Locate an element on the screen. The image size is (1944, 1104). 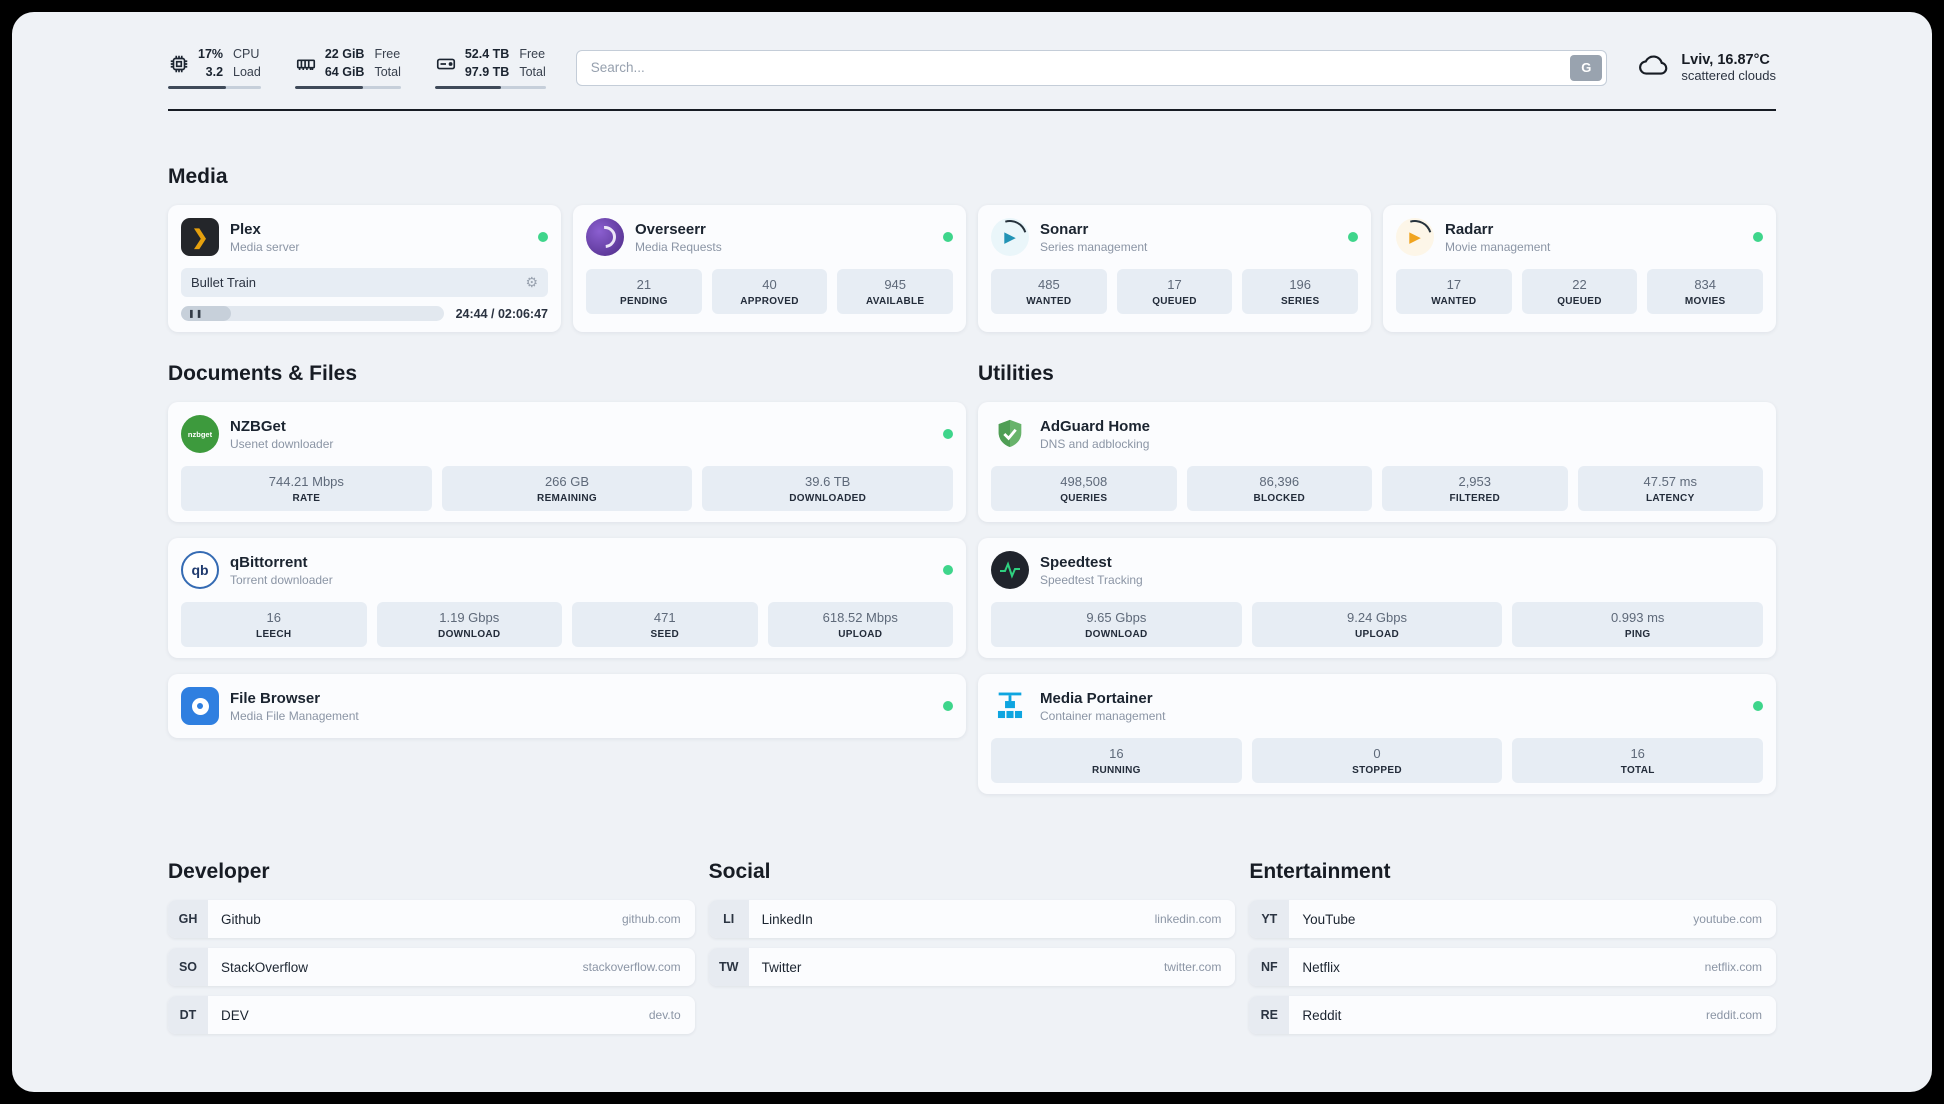
cpu-usage-value: 17% is located at coordinates (211, 54).